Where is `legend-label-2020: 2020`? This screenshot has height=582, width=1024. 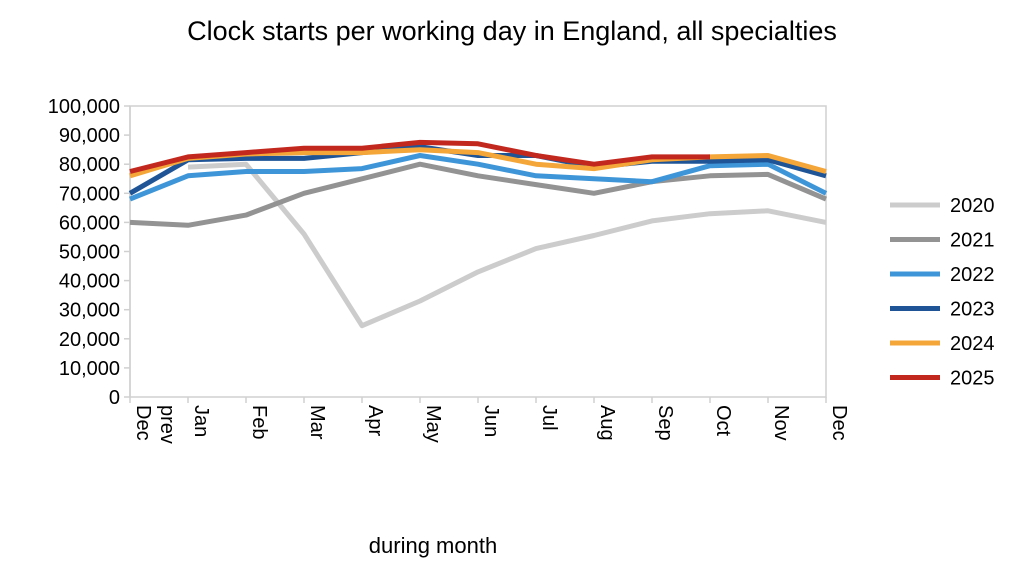 legend-label-2020: 2020 is located at coordinates (972, 206).